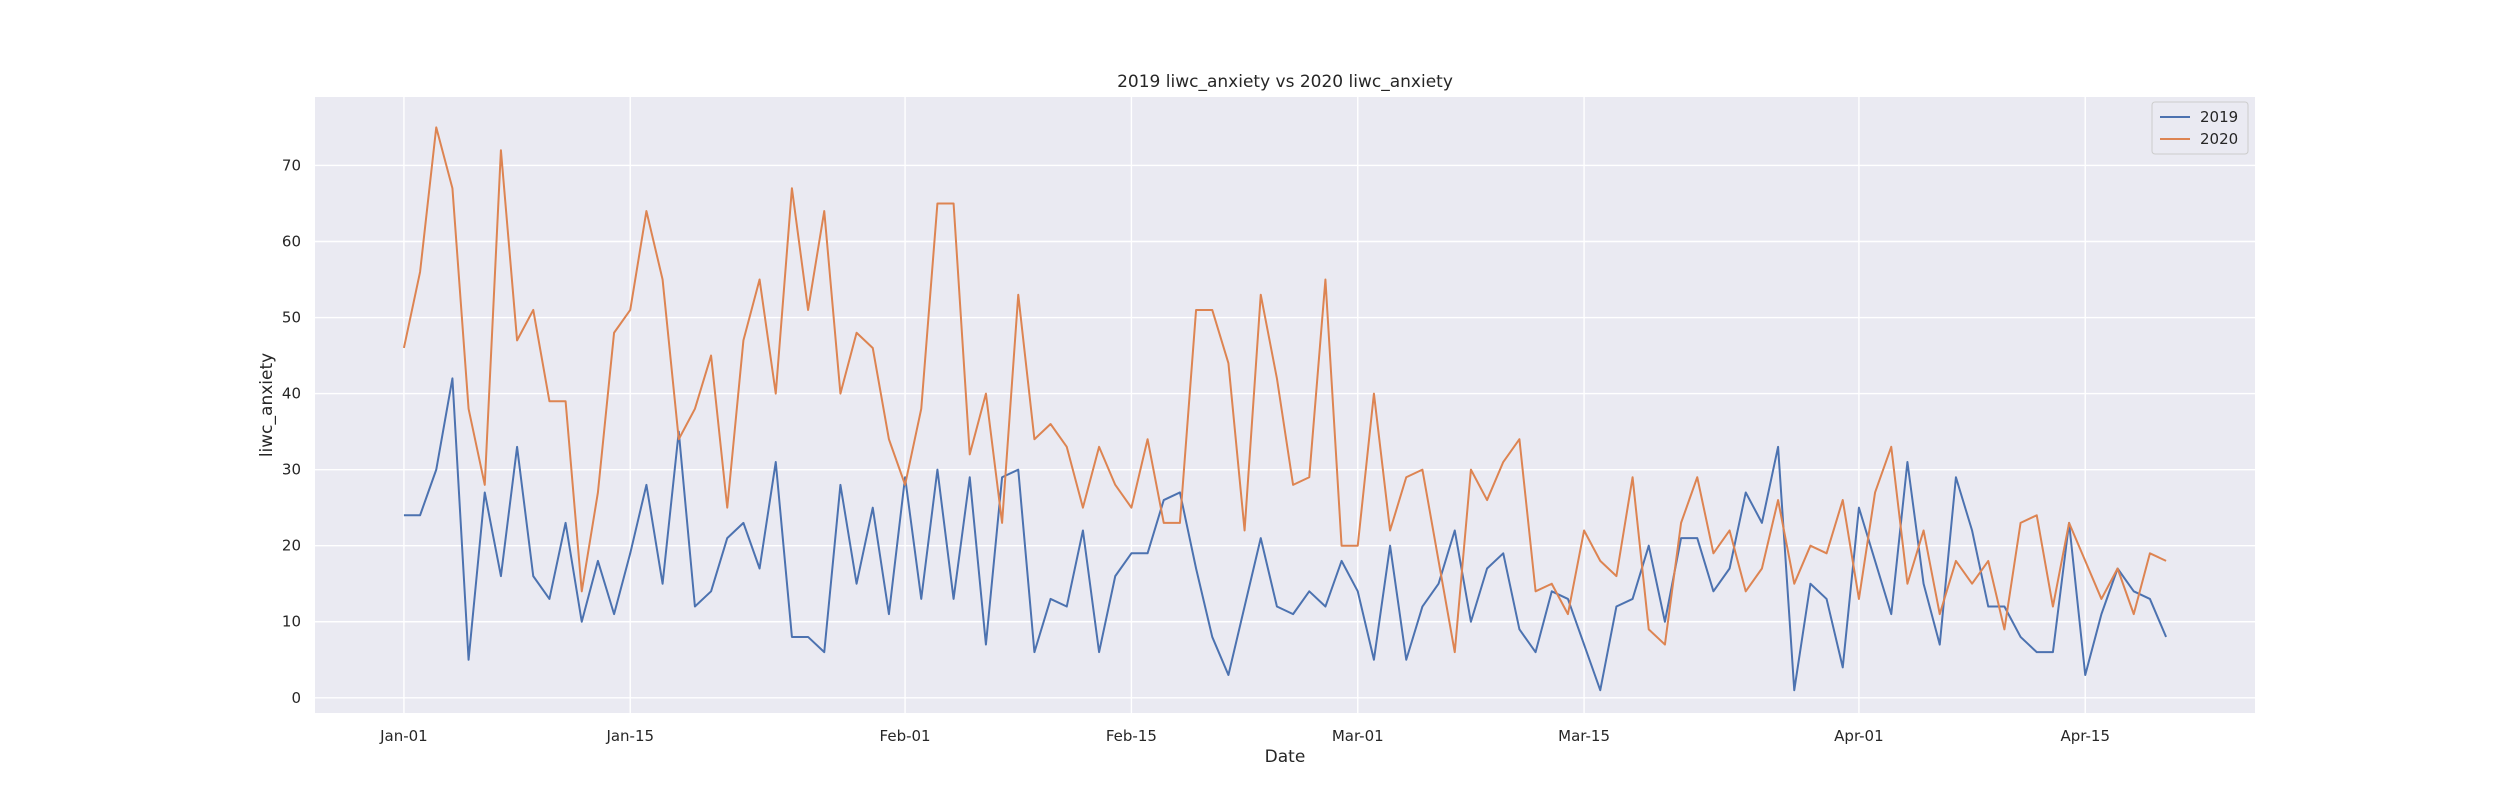 Image resolution: width=2500 pixels, height=800 pixels. I want to click on y-tick-label: 20, so click(291, 546).